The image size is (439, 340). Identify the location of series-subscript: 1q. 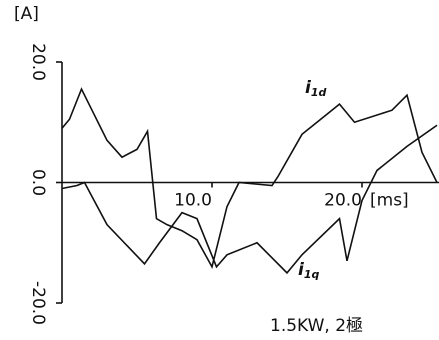
(312, 274).